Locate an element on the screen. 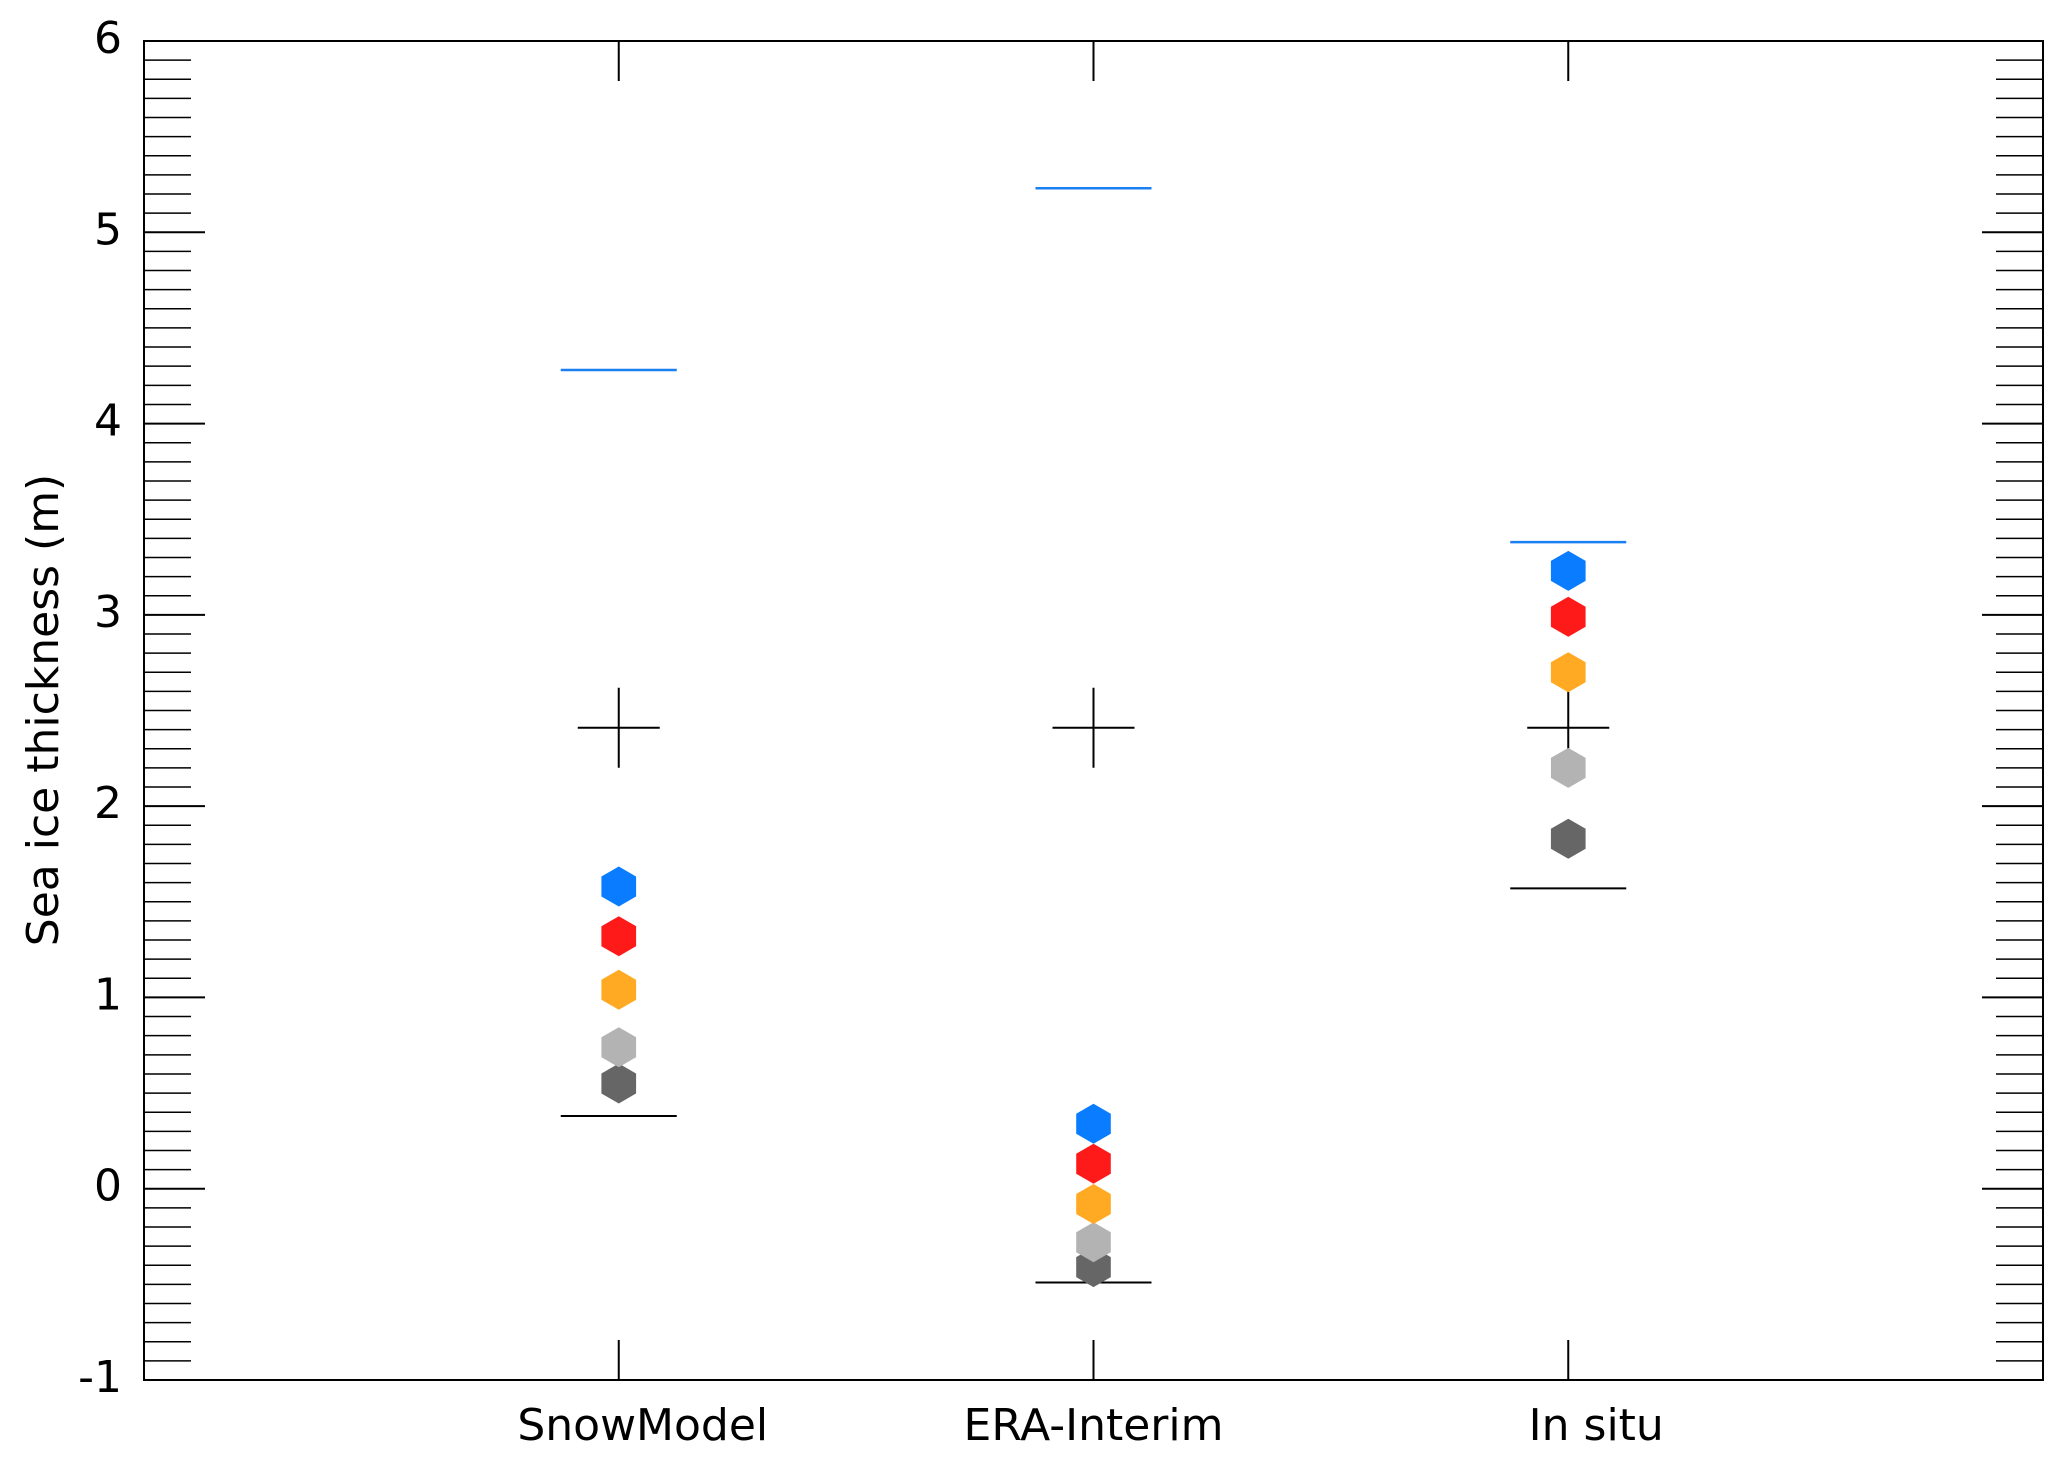 This screenshot has width=2067, height=1468. y-tick-label: 0 is located at coordinates (108, 1186).